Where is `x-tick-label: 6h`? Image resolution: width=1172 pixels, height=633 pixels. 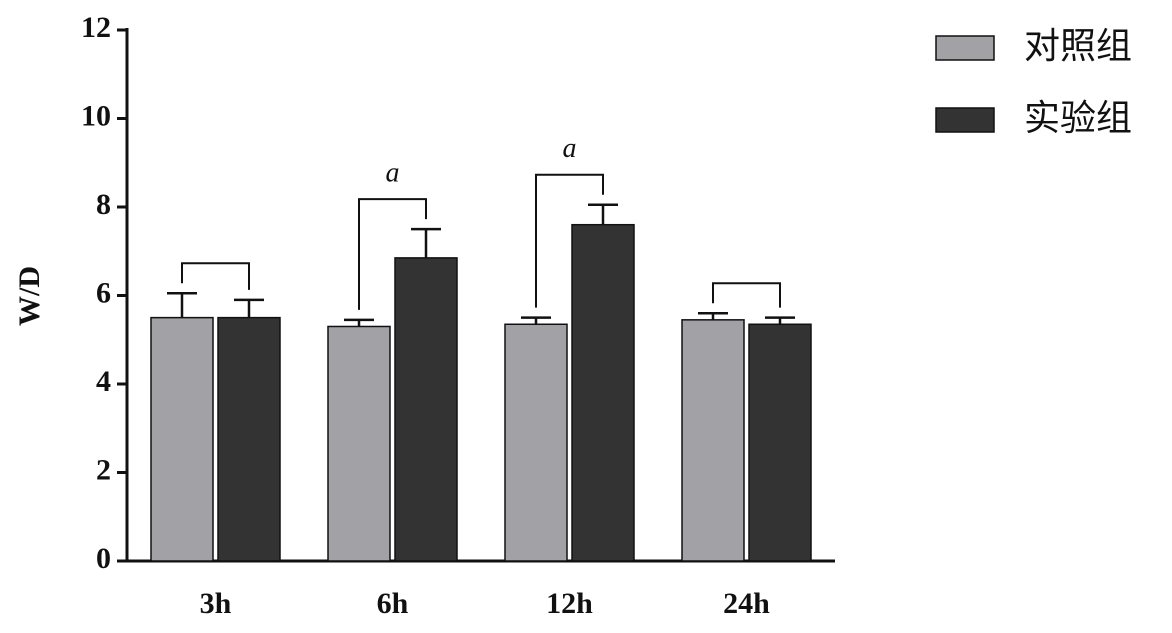 x-tick-label: 6h is located at coordinates (393, 603).